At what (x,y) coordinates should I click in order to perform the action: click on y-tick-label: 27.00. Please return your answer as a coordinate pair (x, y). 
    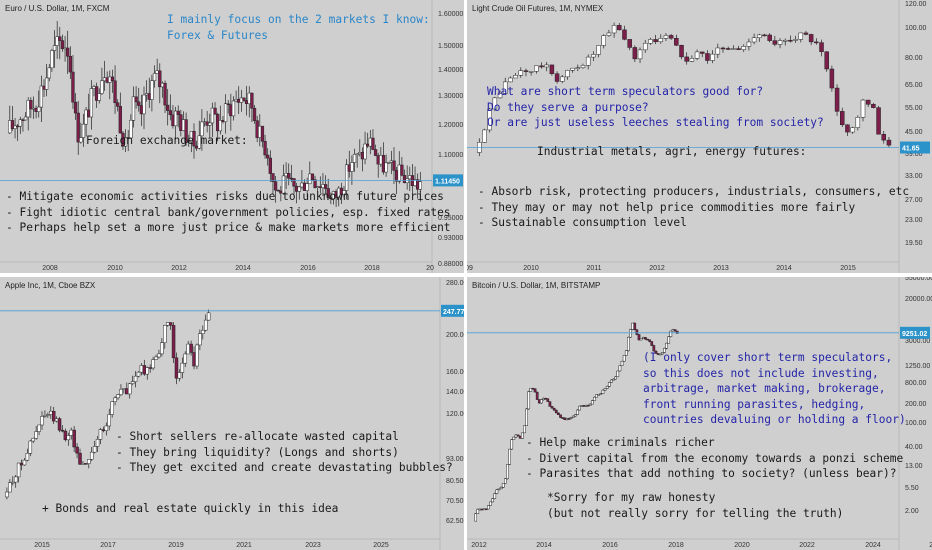
    Looking at the image, I should click on (914, 200).